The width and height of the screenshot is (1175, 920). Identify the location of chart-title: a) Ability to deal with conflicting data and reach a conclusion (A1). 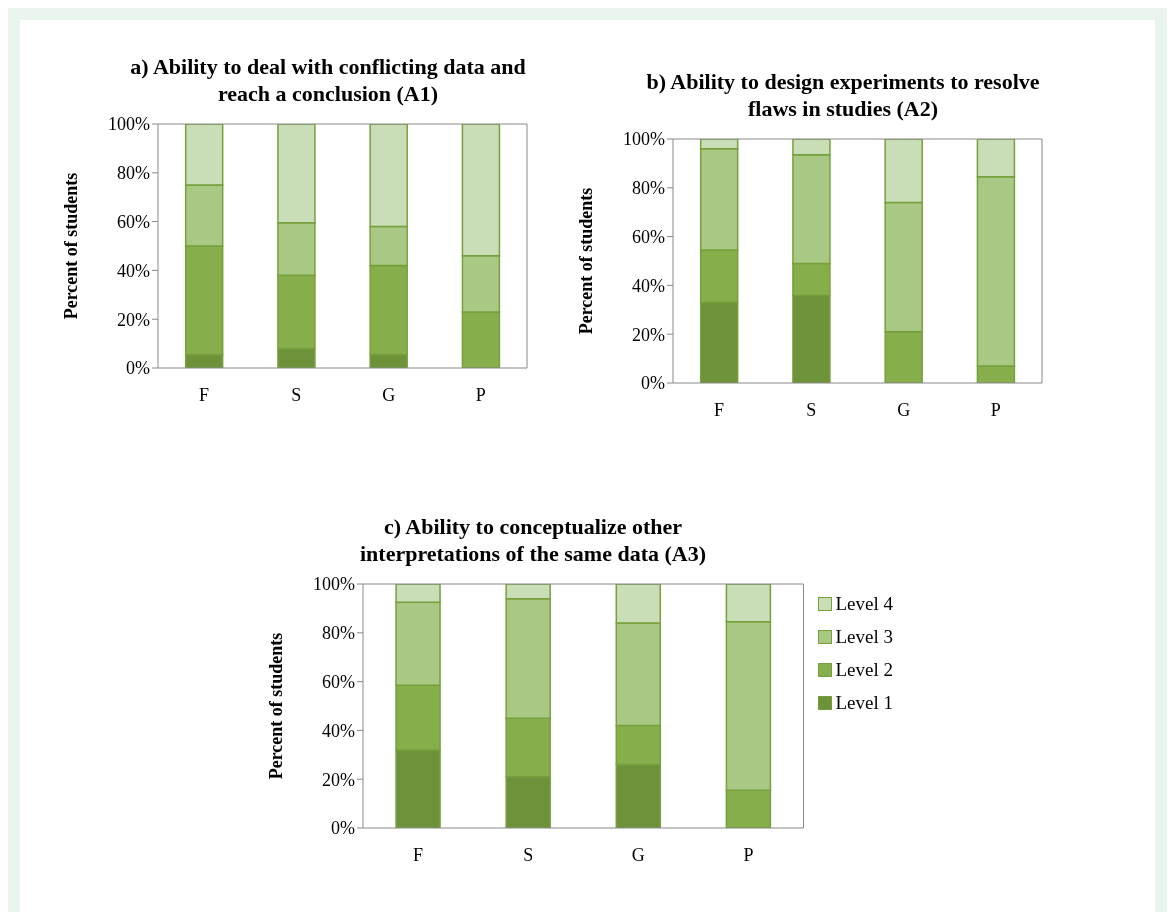
(328, 80).